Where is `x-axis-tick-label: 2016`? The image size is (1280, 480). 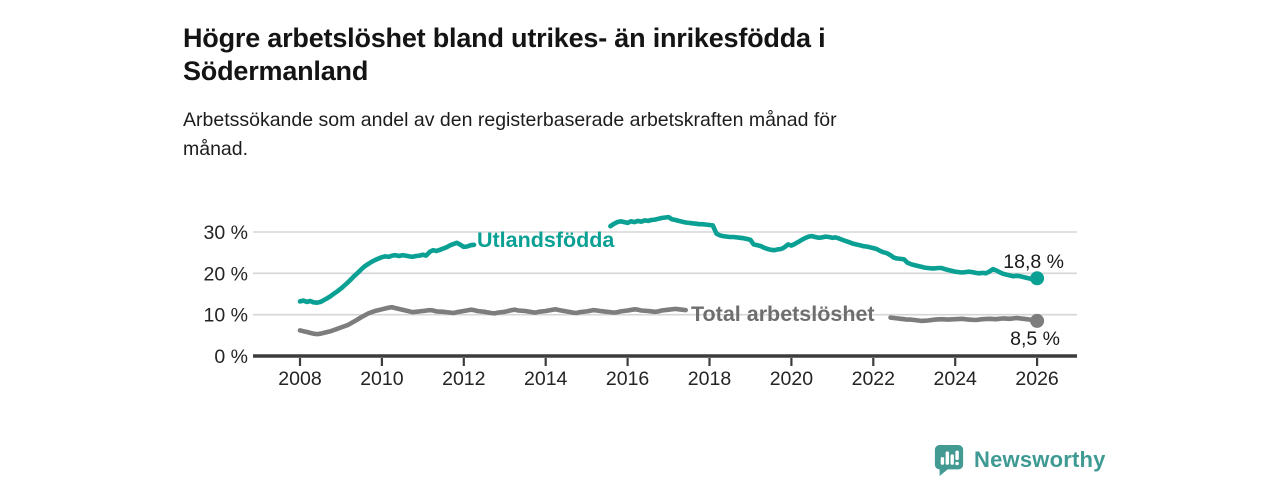 x-axis-tick-label: 2016 is located at coordinates (627, 379).